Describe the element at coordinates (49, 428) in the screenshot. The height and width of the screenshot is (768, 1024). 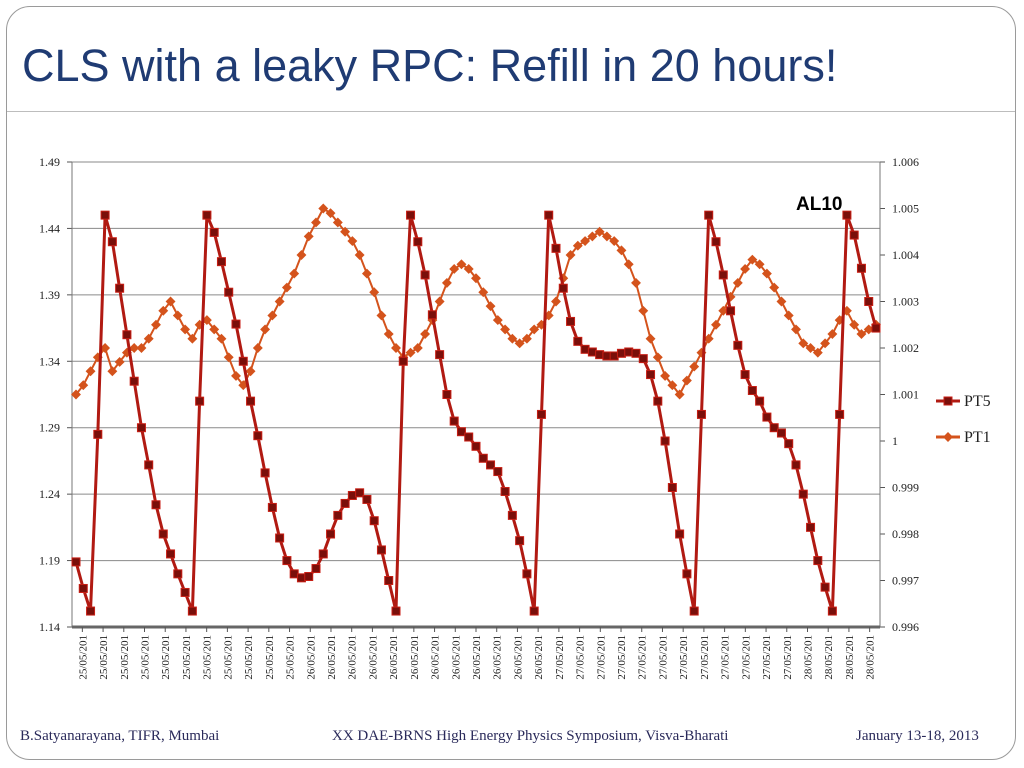
I see `y-left-tick-label: 1.29` at that location.